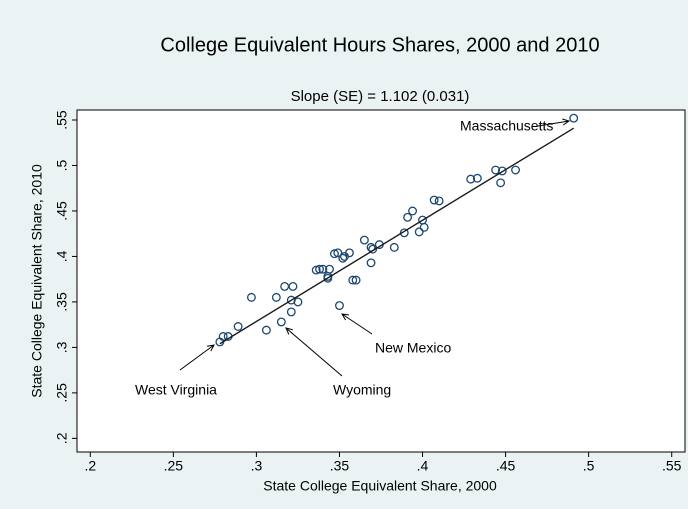  What do you see at coordinates (62, 120) in the screenshot?
I see `y-tick-label: .55` at bounding box center [62, 120].